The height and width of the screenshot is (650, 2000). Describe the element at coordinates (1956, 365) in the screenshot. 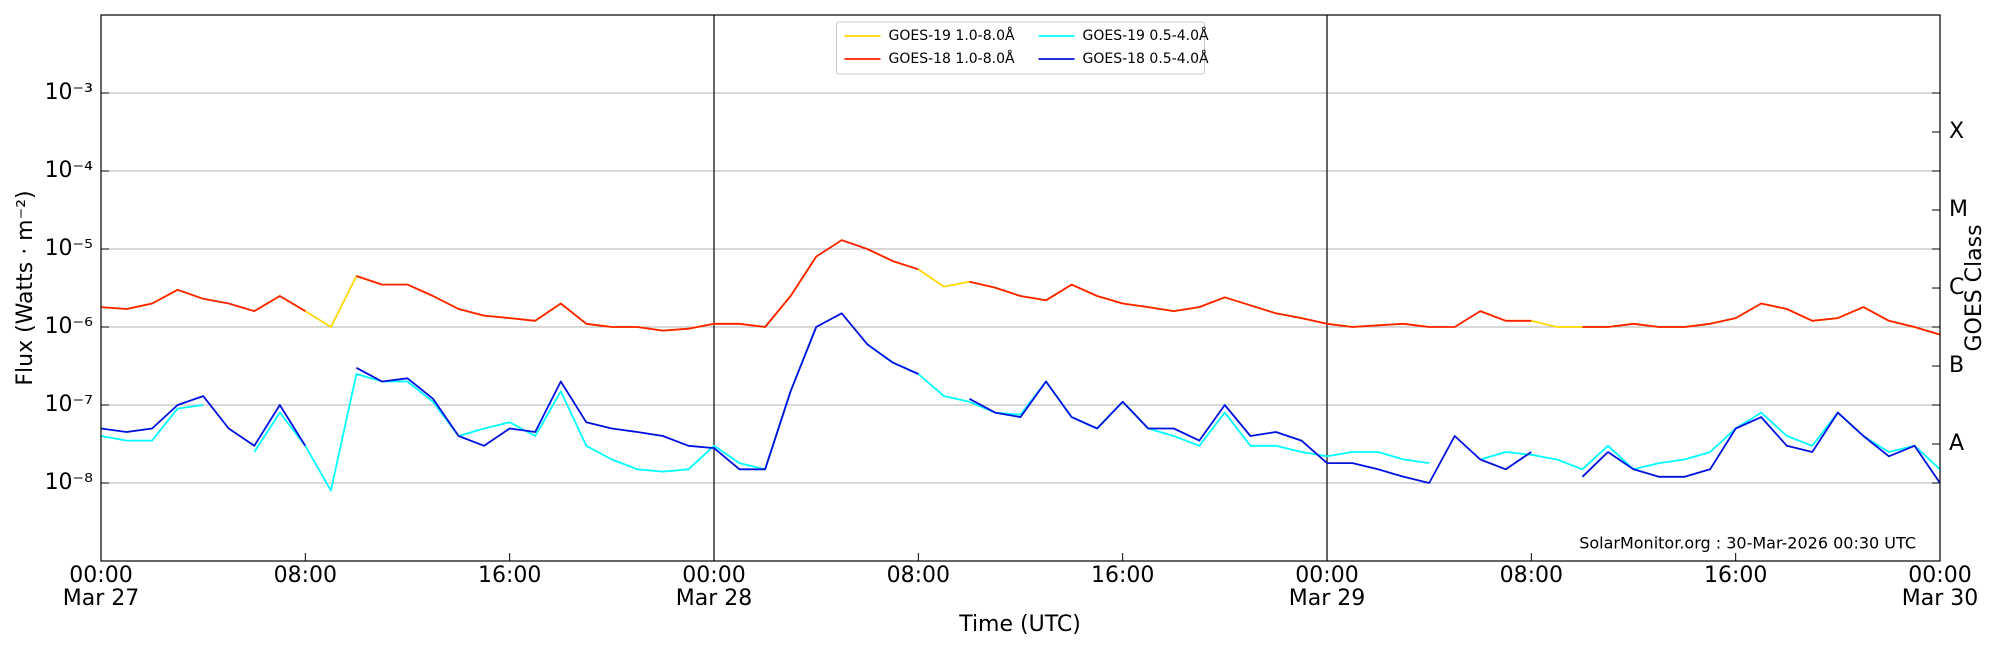

I see `y2-tick-label: B` at that location.